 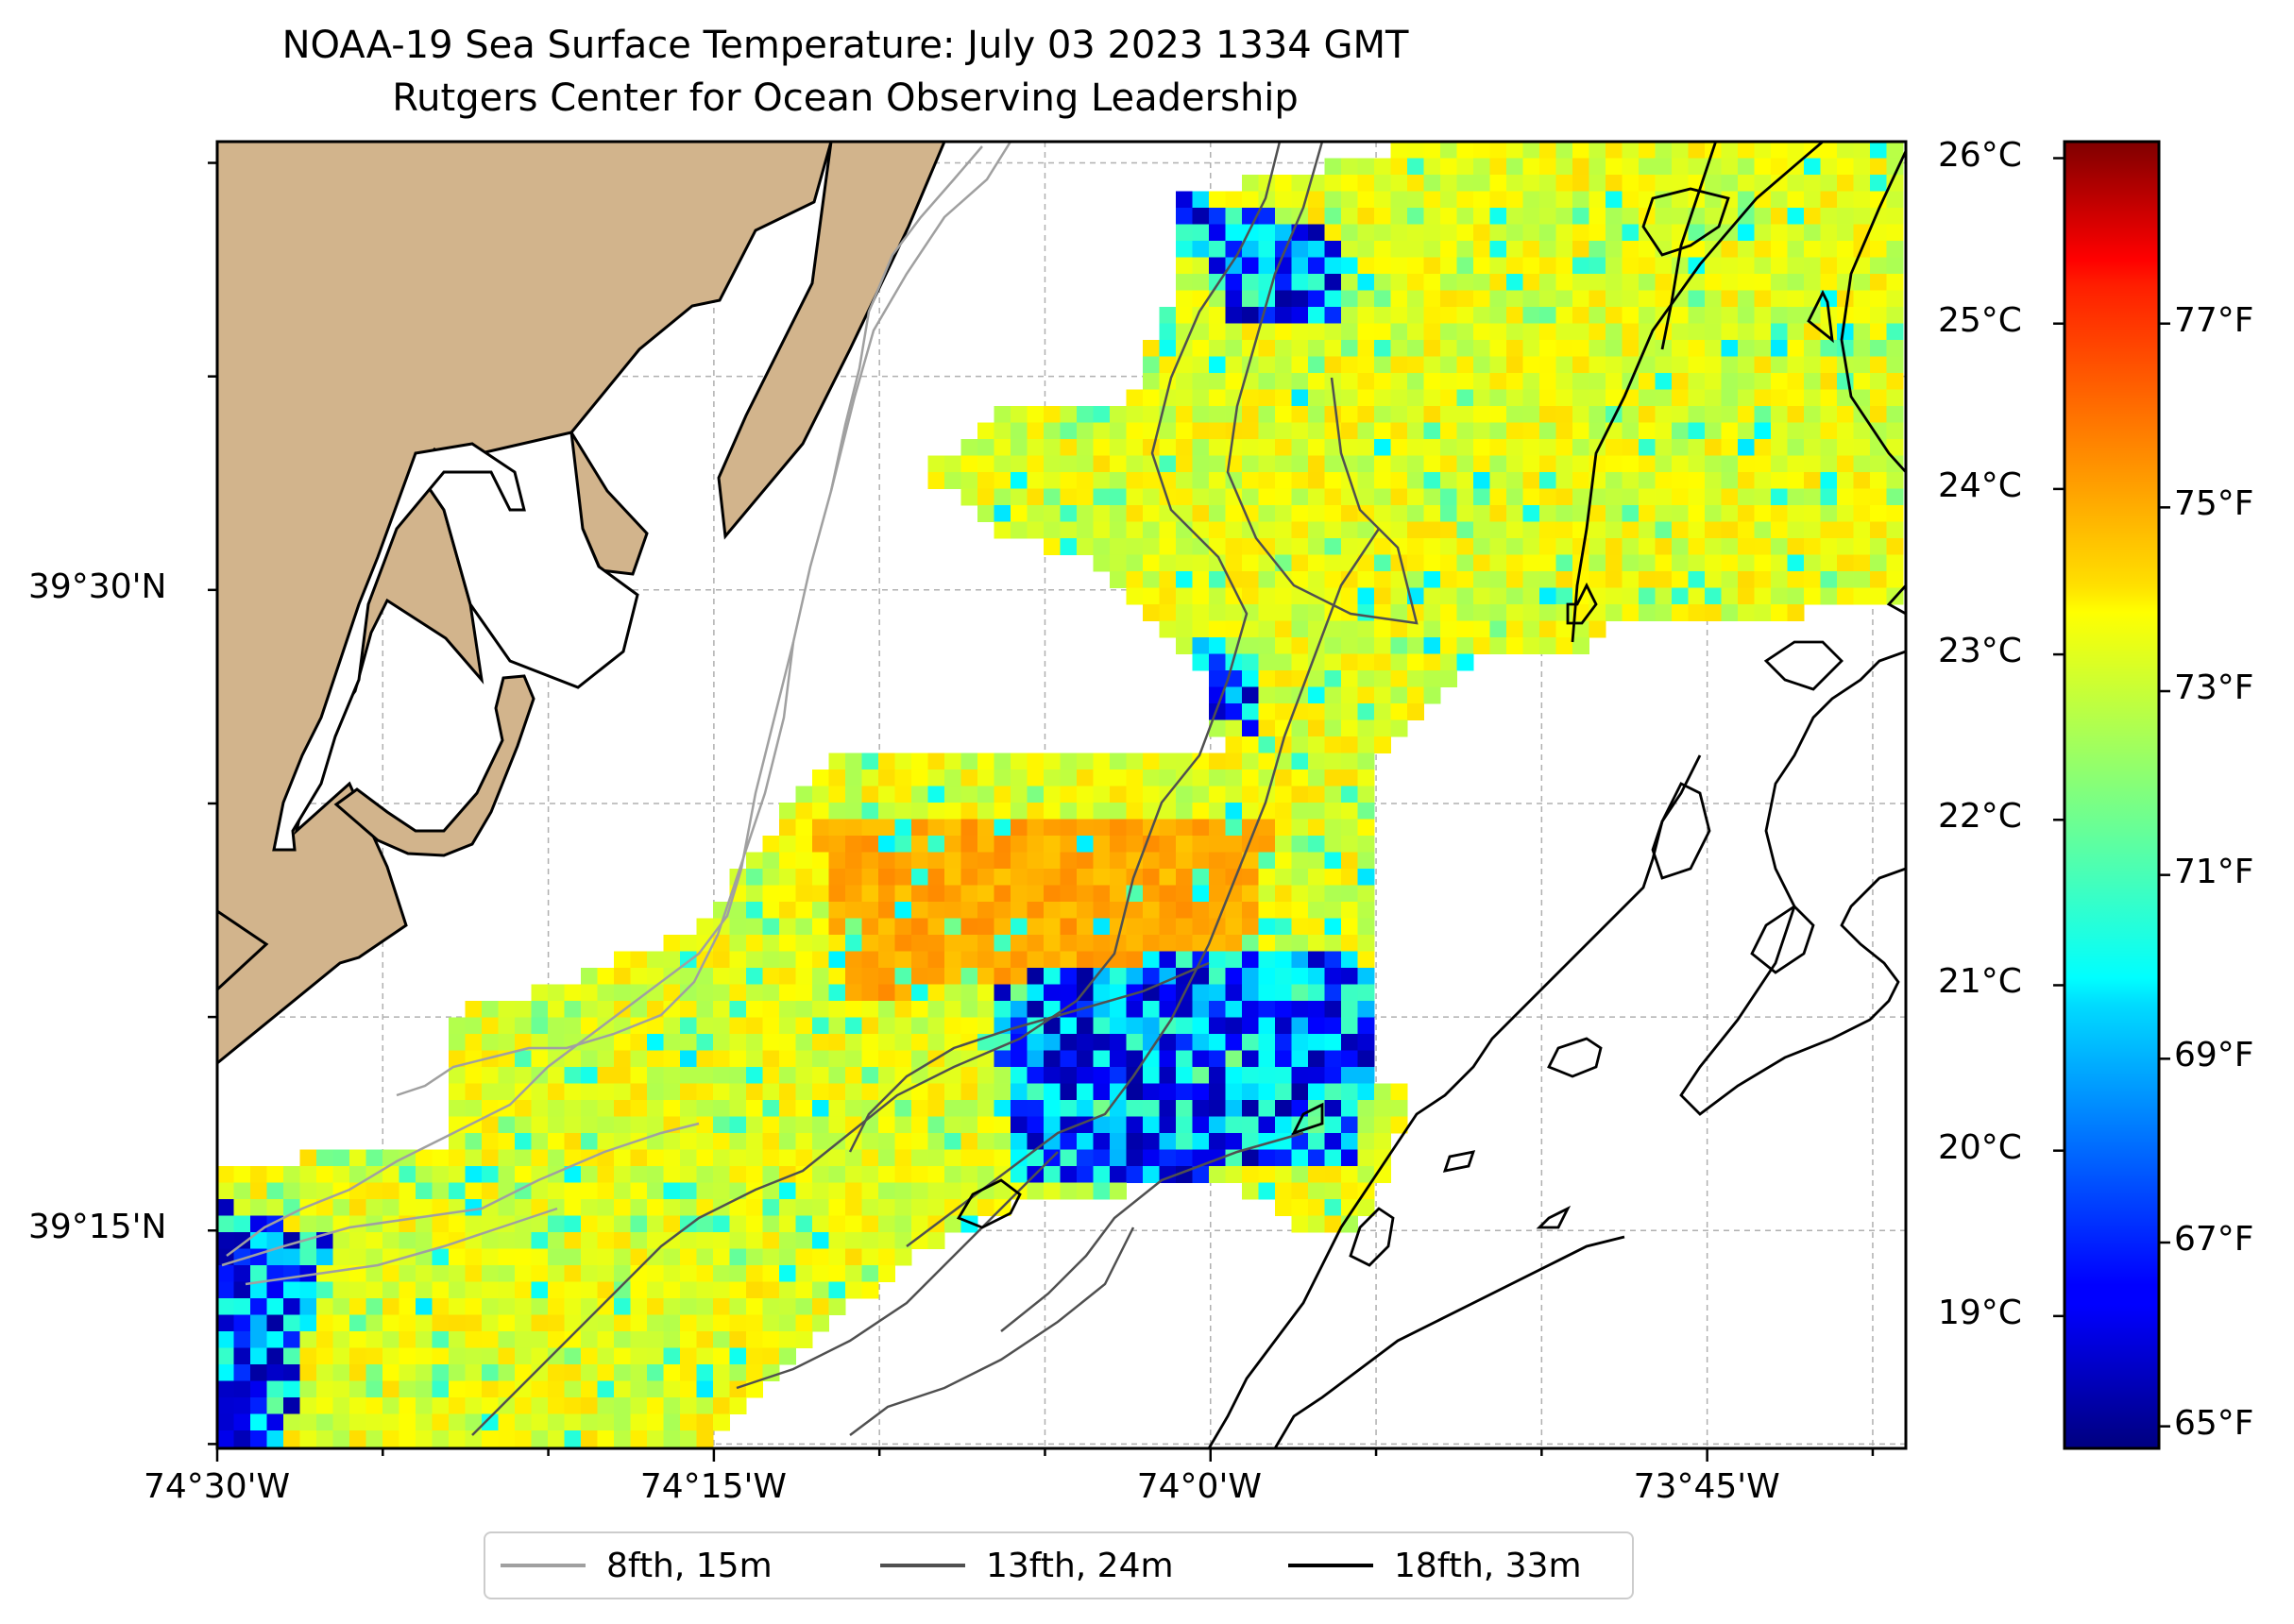 I want to click on legend-label: 18fth, 33m, so click(x=1488, y=1565).